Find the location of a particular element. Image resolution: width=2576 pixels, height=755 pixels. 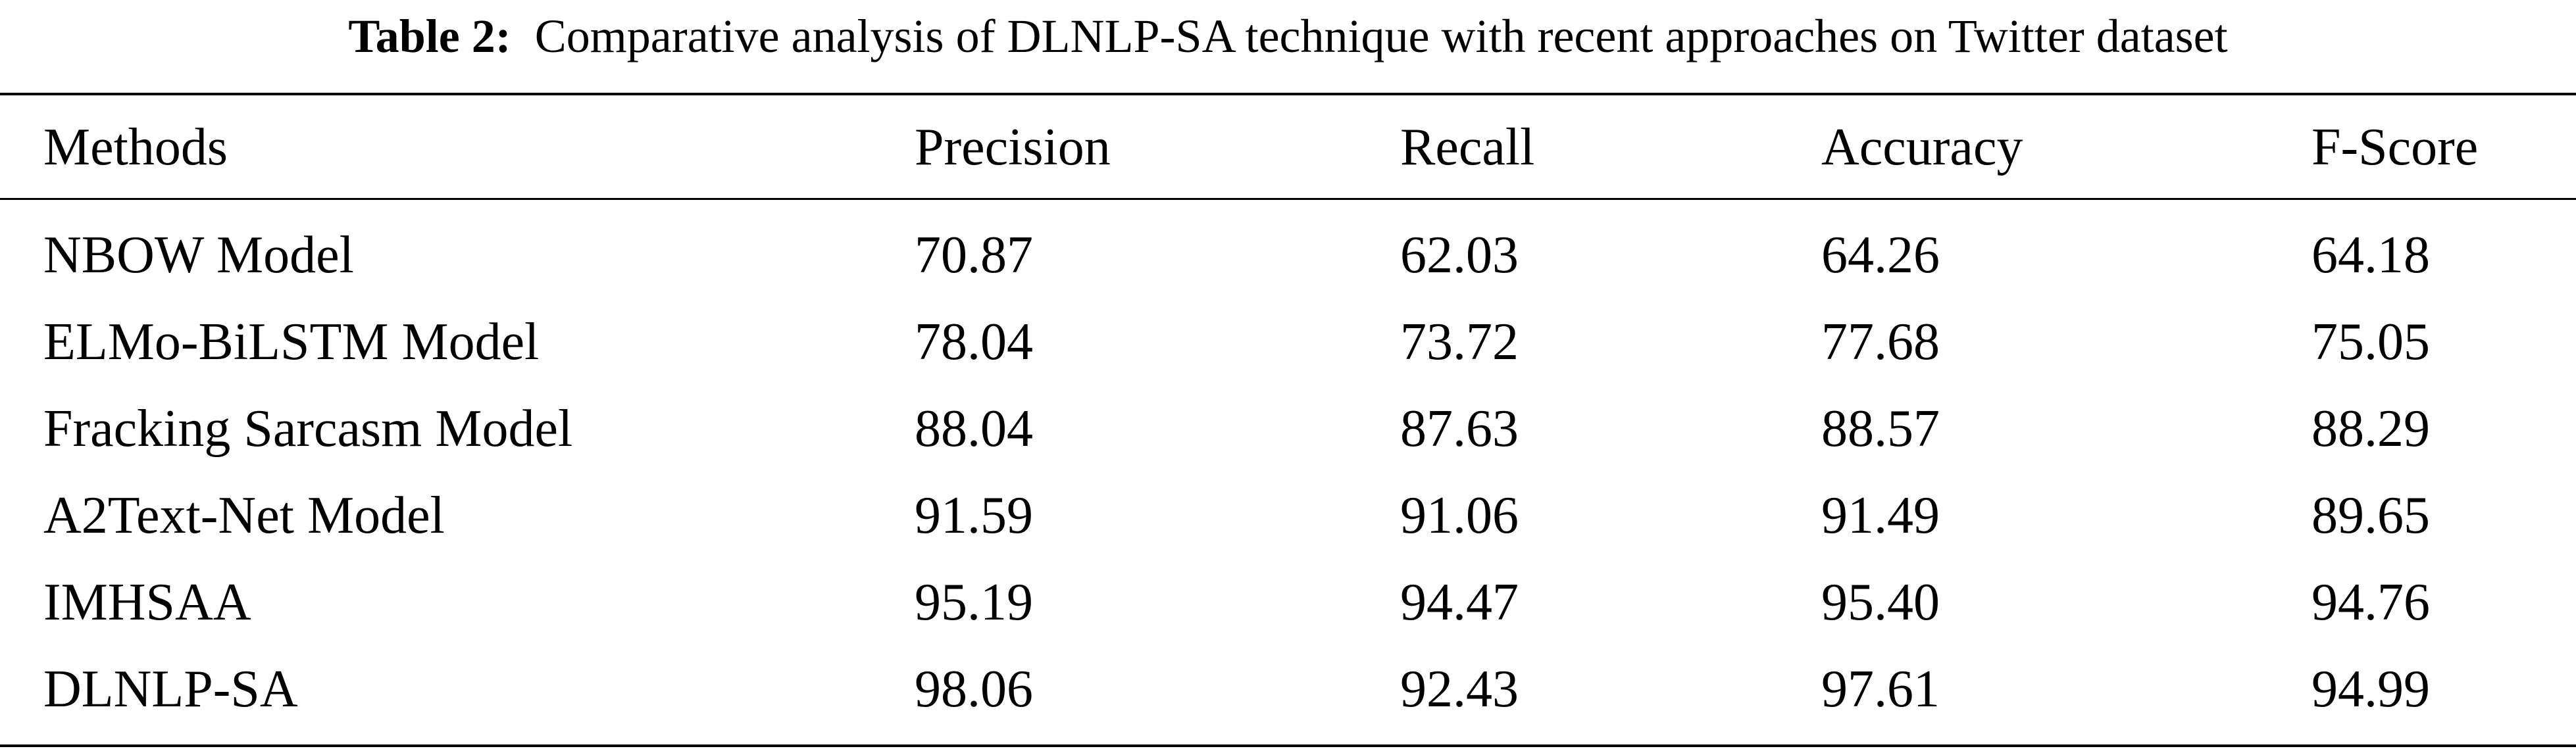

table-top-rule is located at coordinates (1288, 94).